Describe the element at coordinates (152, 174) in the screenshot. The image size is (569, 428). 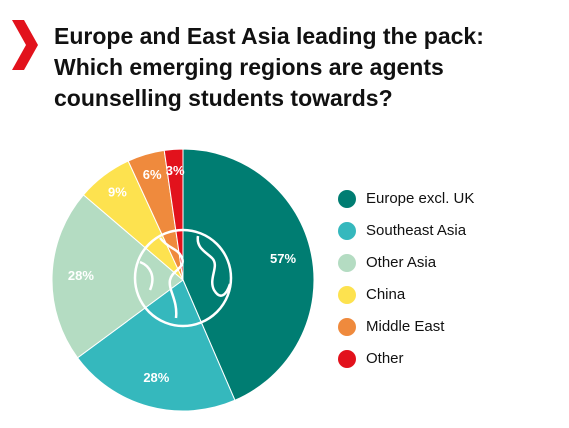
I see `data-label: 6%` at that location.